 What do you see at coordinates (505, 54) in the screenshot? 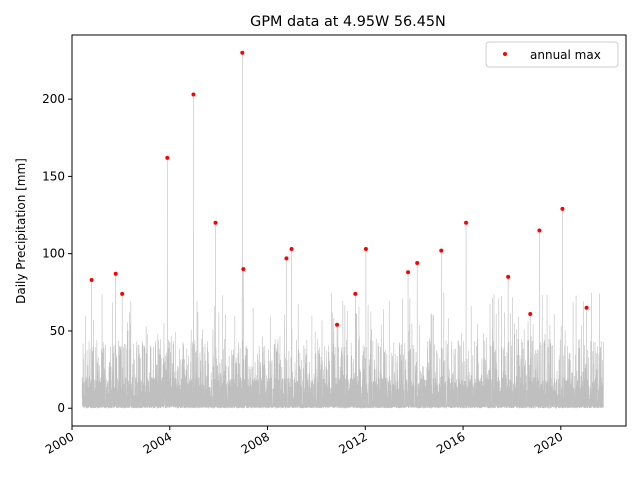
I see `legend-marker` at bounding box center [505, 54].